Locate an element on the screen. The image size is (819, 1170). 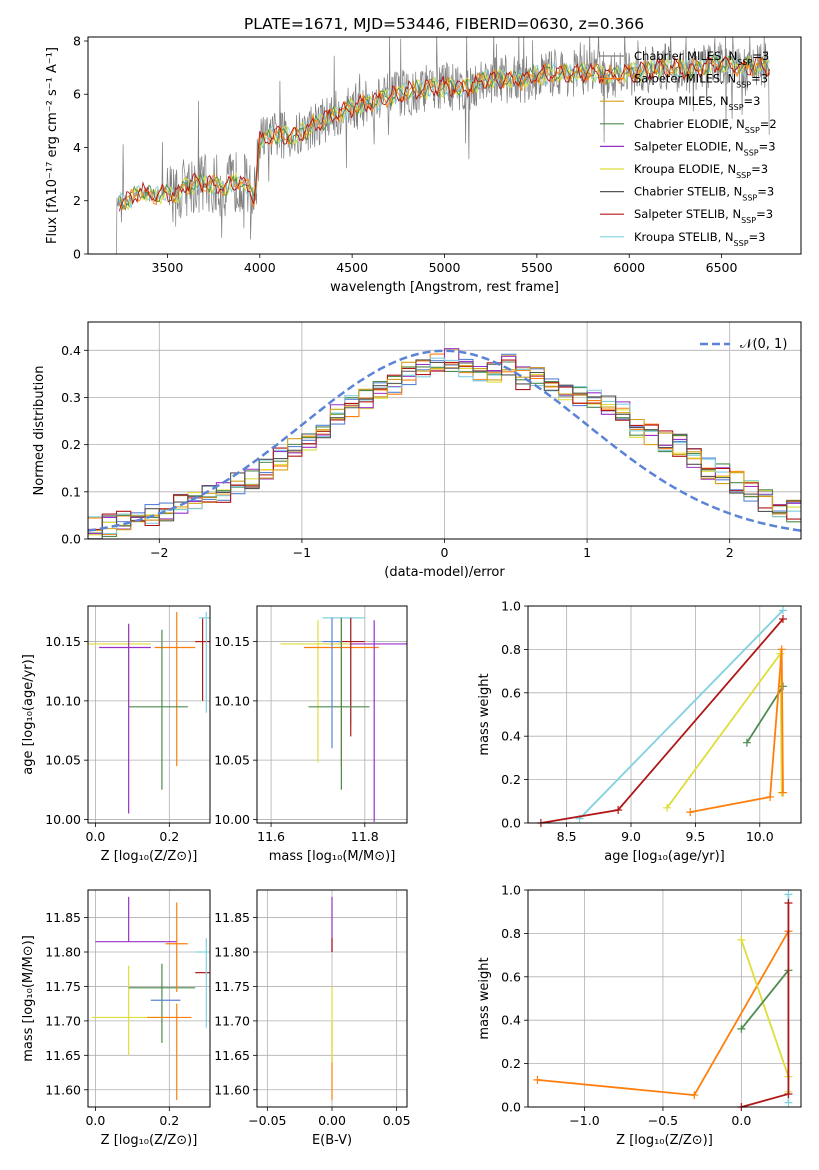
x-tick-label: 2 is located at coordinates (730, 552).